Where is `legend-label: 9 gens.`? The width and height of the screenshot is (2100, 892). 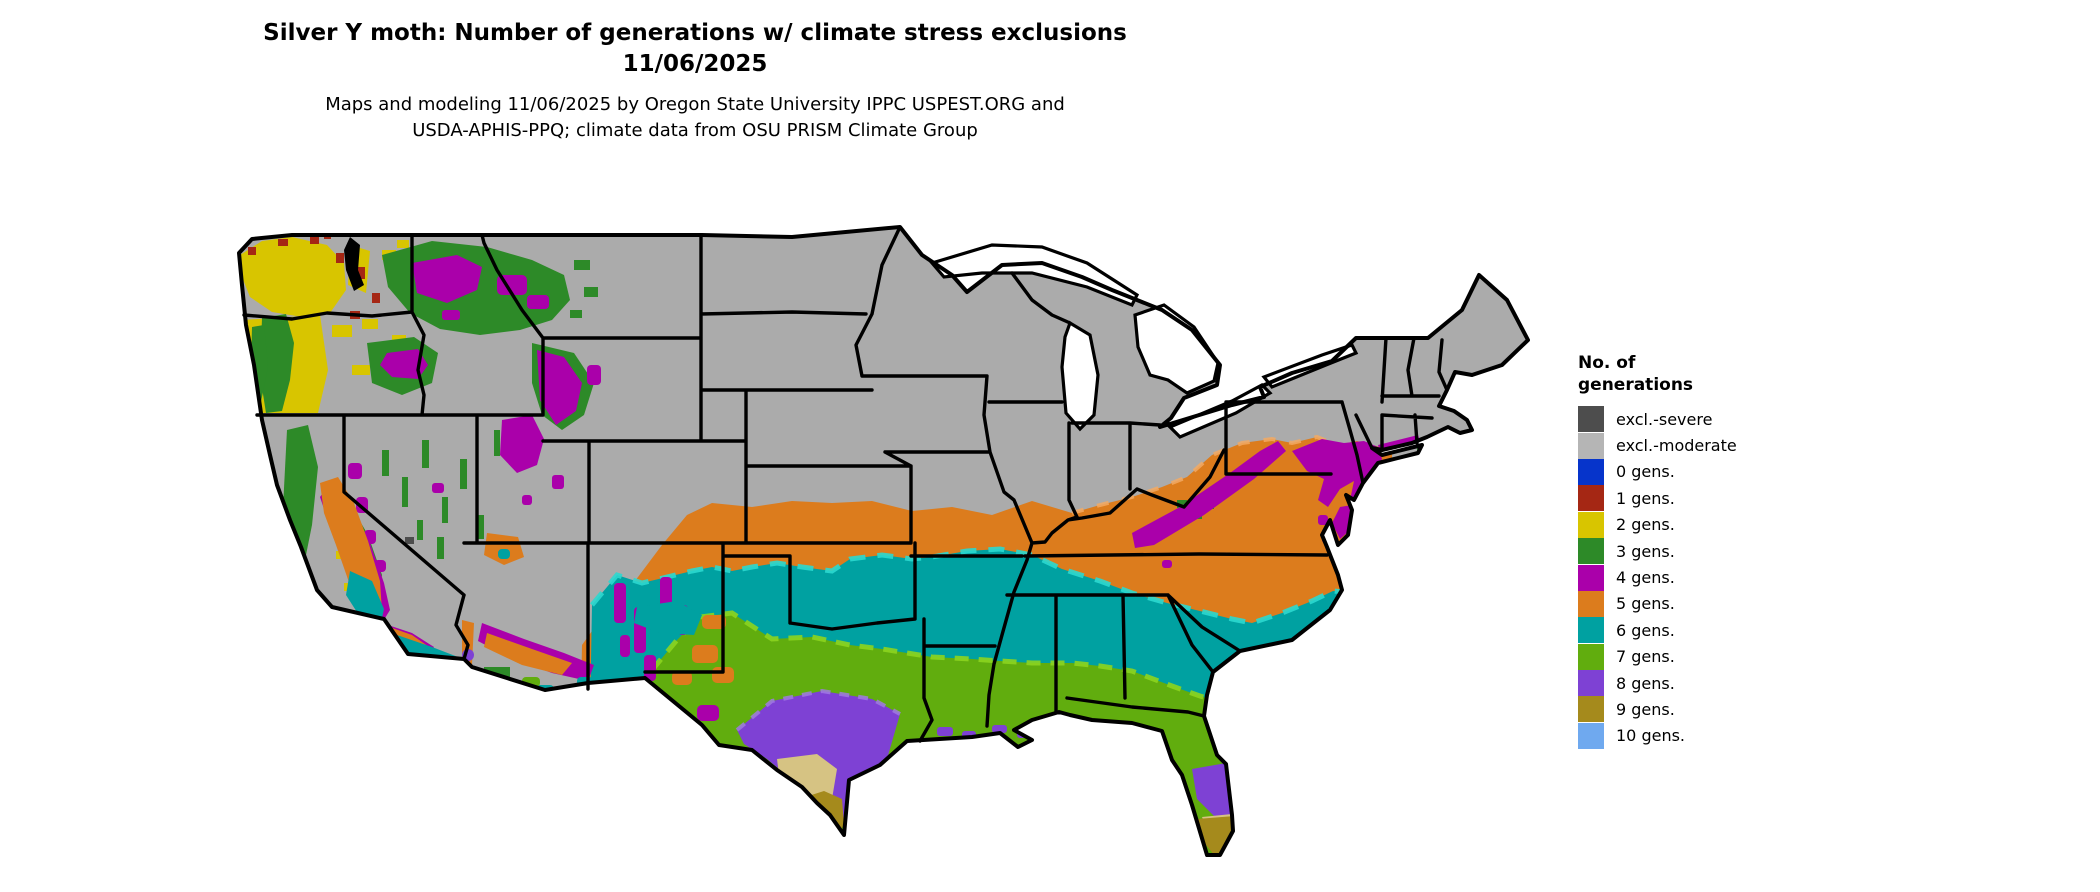 legend-label: 9 gens. is located at coordinates (1645, 709).